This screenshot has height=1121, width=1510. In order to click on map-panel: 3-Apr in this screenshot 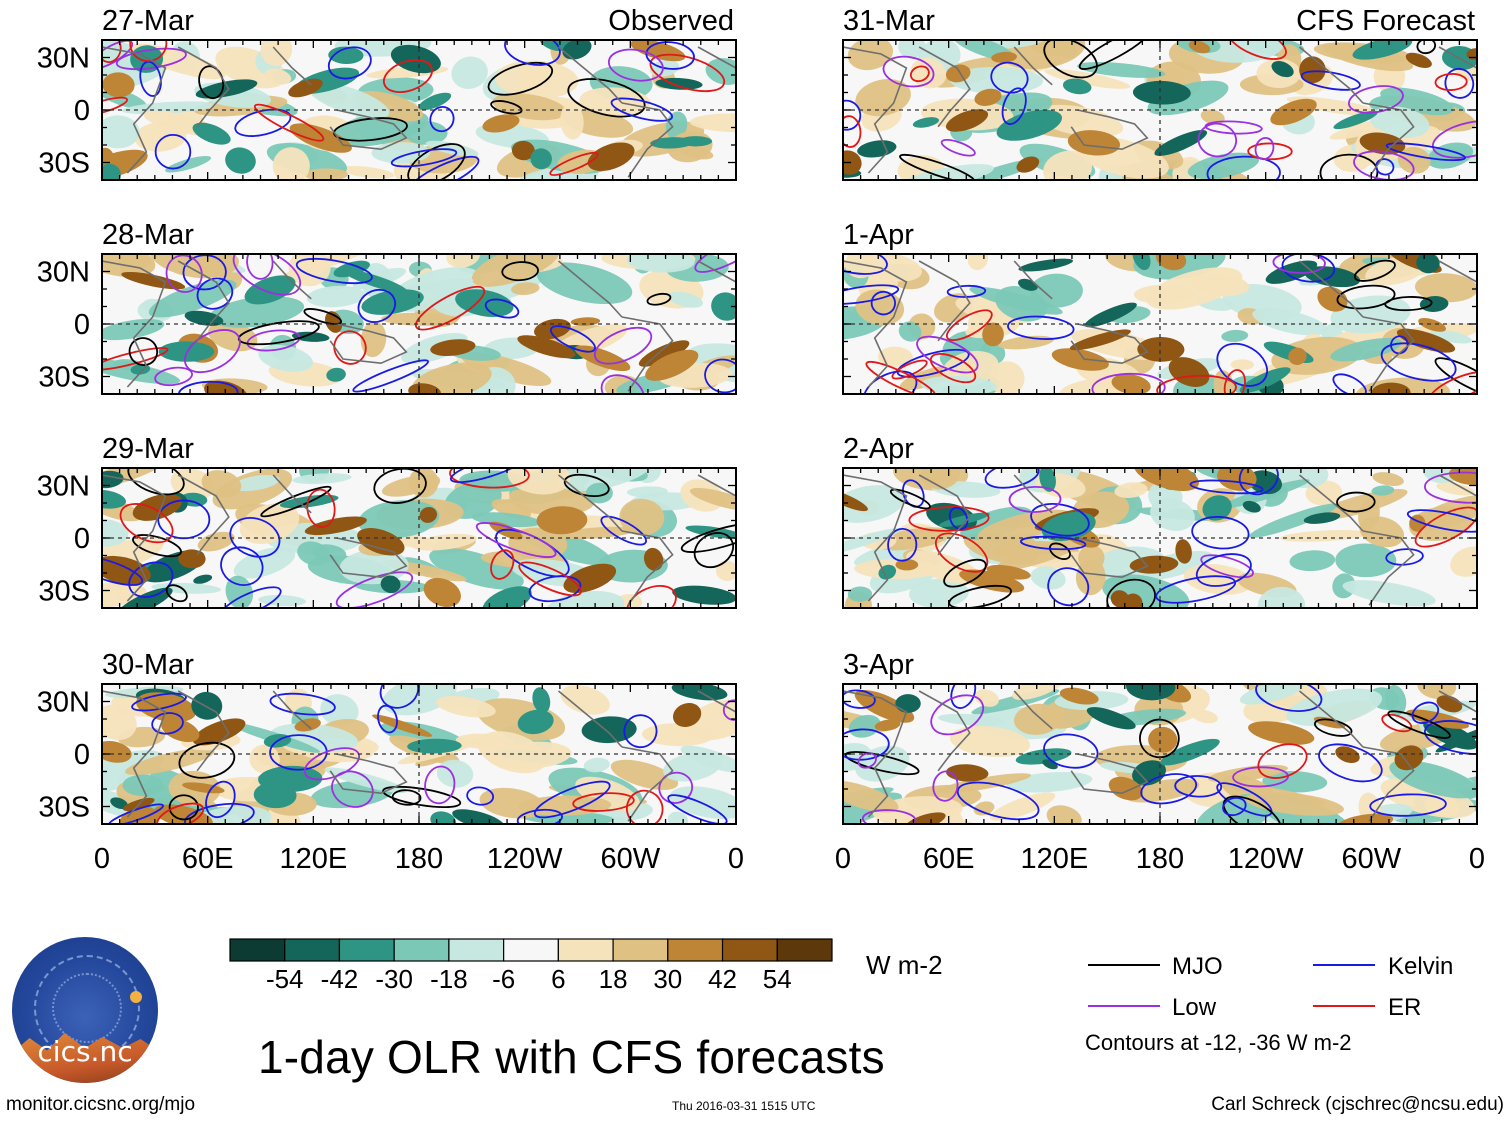, I will do `click(1160, 737)`.